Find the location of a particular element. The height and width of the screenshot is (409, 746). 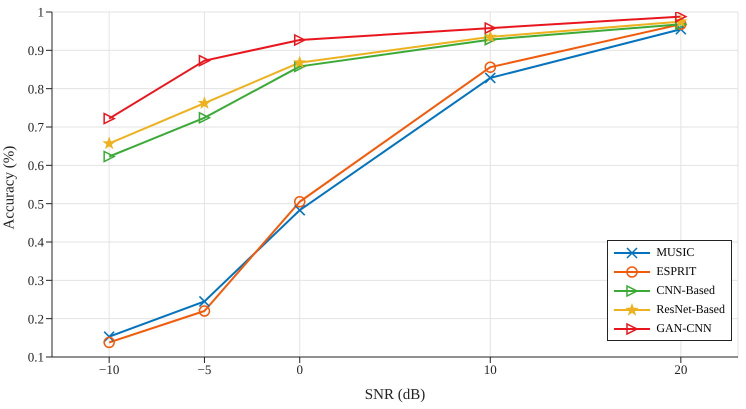

legend-label: ResNet-Based is located at coordinates (690, 309).